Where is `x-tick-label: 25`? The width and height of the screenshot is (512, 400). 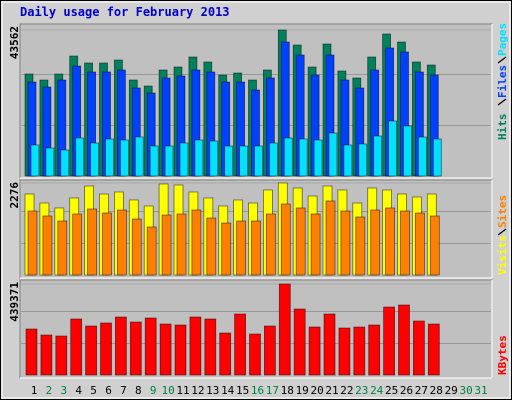 x-tick-label: 25 is located at coordinates (391, 390).